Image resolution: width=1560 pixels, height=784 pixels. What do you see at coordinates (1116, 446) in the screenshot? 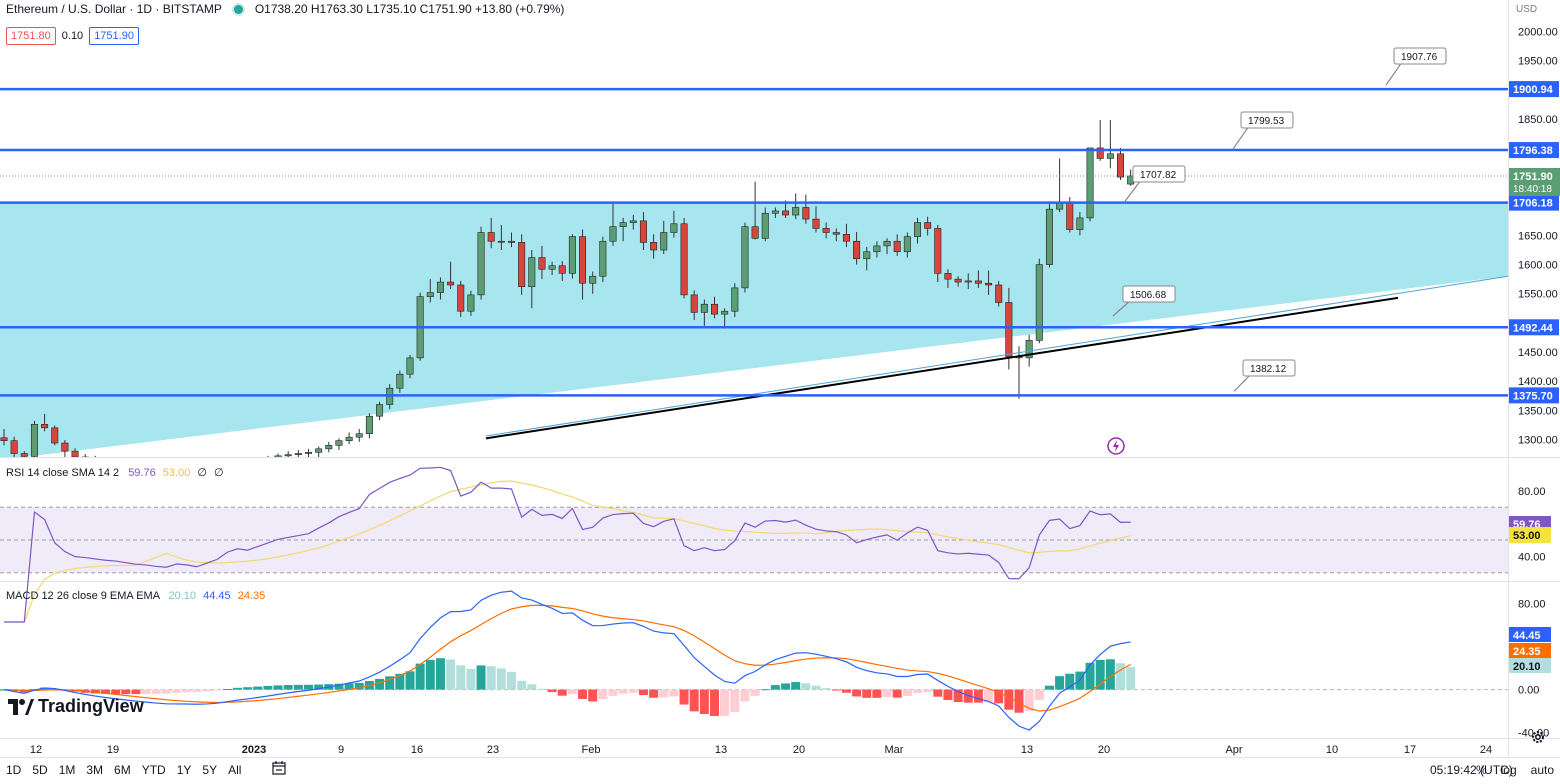
I see `flash-icon` at bounding box center [1116, 446].